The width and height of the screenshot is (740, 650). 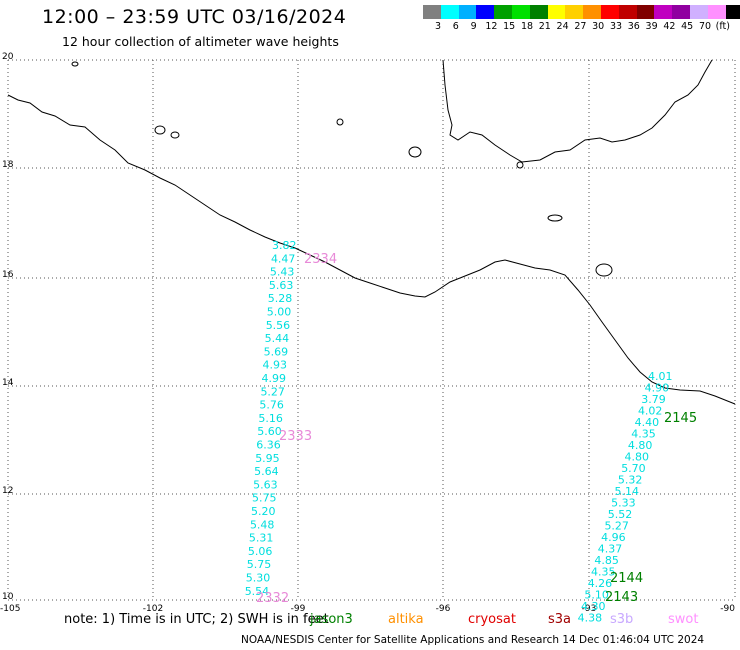 What do you see at coordinates (491, 26) in the screenshot?
I see `colorbar-label: 12` at bounding box center [491, 26].